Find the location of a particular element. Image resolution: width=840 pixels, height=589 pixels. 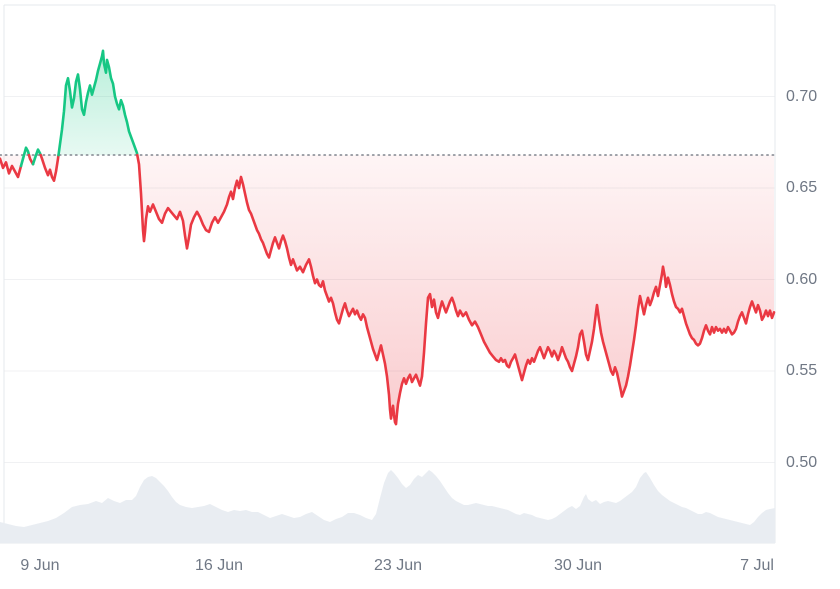

area-below-baseline is located at coordinates (49, 168).